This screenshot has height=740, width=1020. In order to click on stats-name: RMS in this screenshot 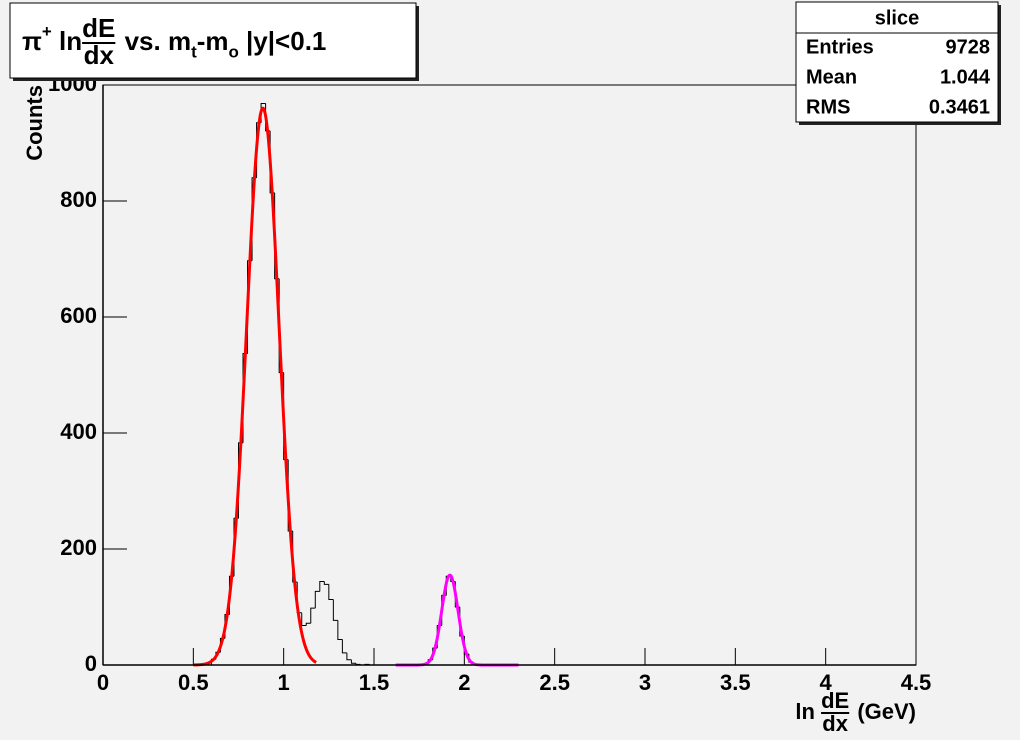, I will do `click(828, 107)`.